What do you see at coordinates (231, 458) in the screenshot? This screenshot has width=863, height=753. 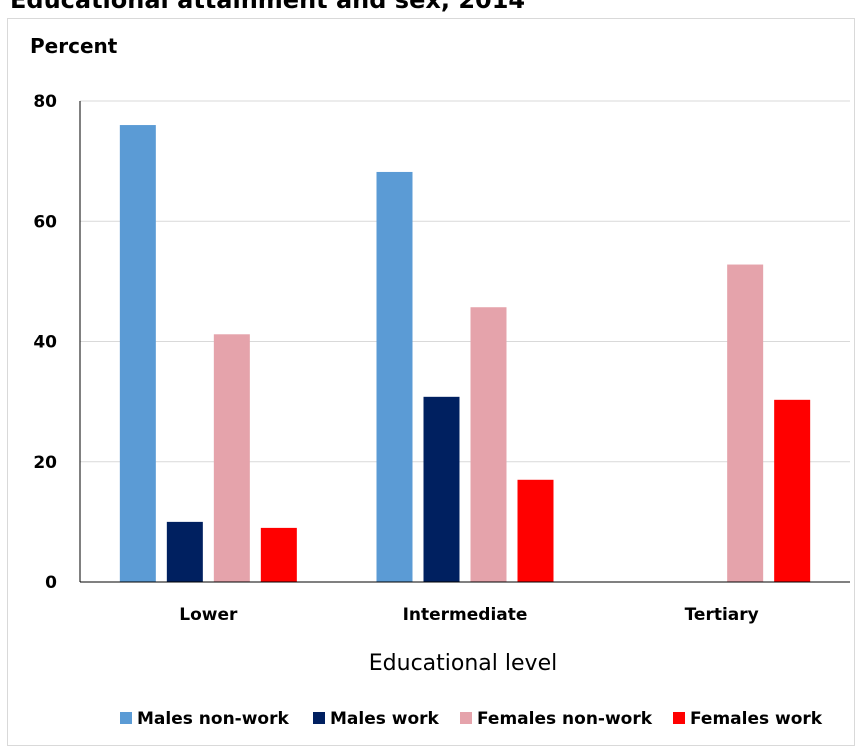 I see `bar-females-non-work-lower` at bounding box center [231, 458].